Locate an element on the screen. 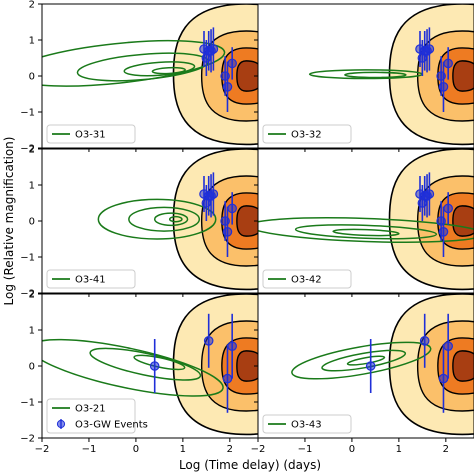  legend-label-population: O3-41 is located at coordinates (90, 280).